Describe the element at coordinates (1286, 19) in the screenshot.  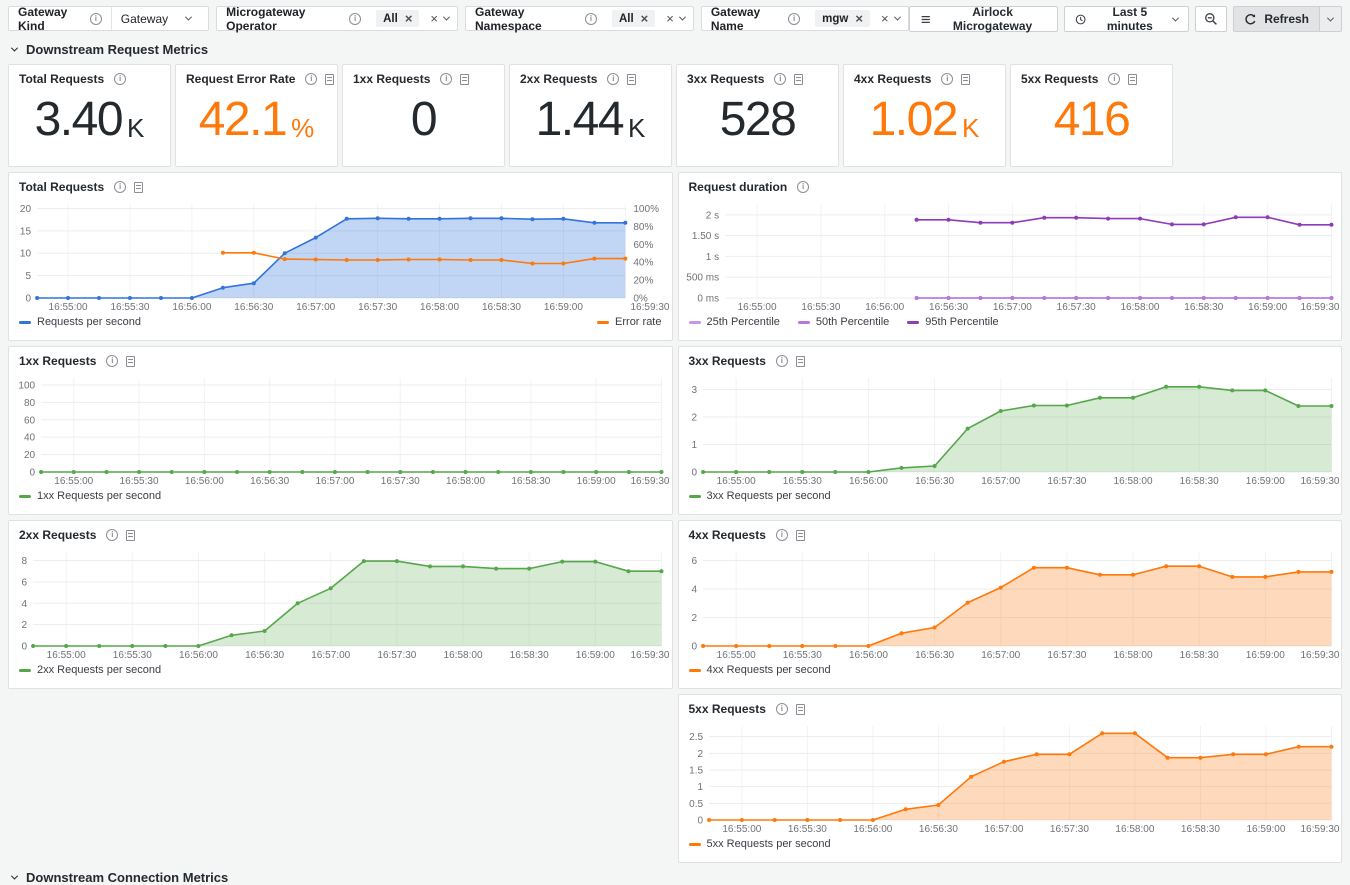
I see `refresh-label: Refresh` at that location.